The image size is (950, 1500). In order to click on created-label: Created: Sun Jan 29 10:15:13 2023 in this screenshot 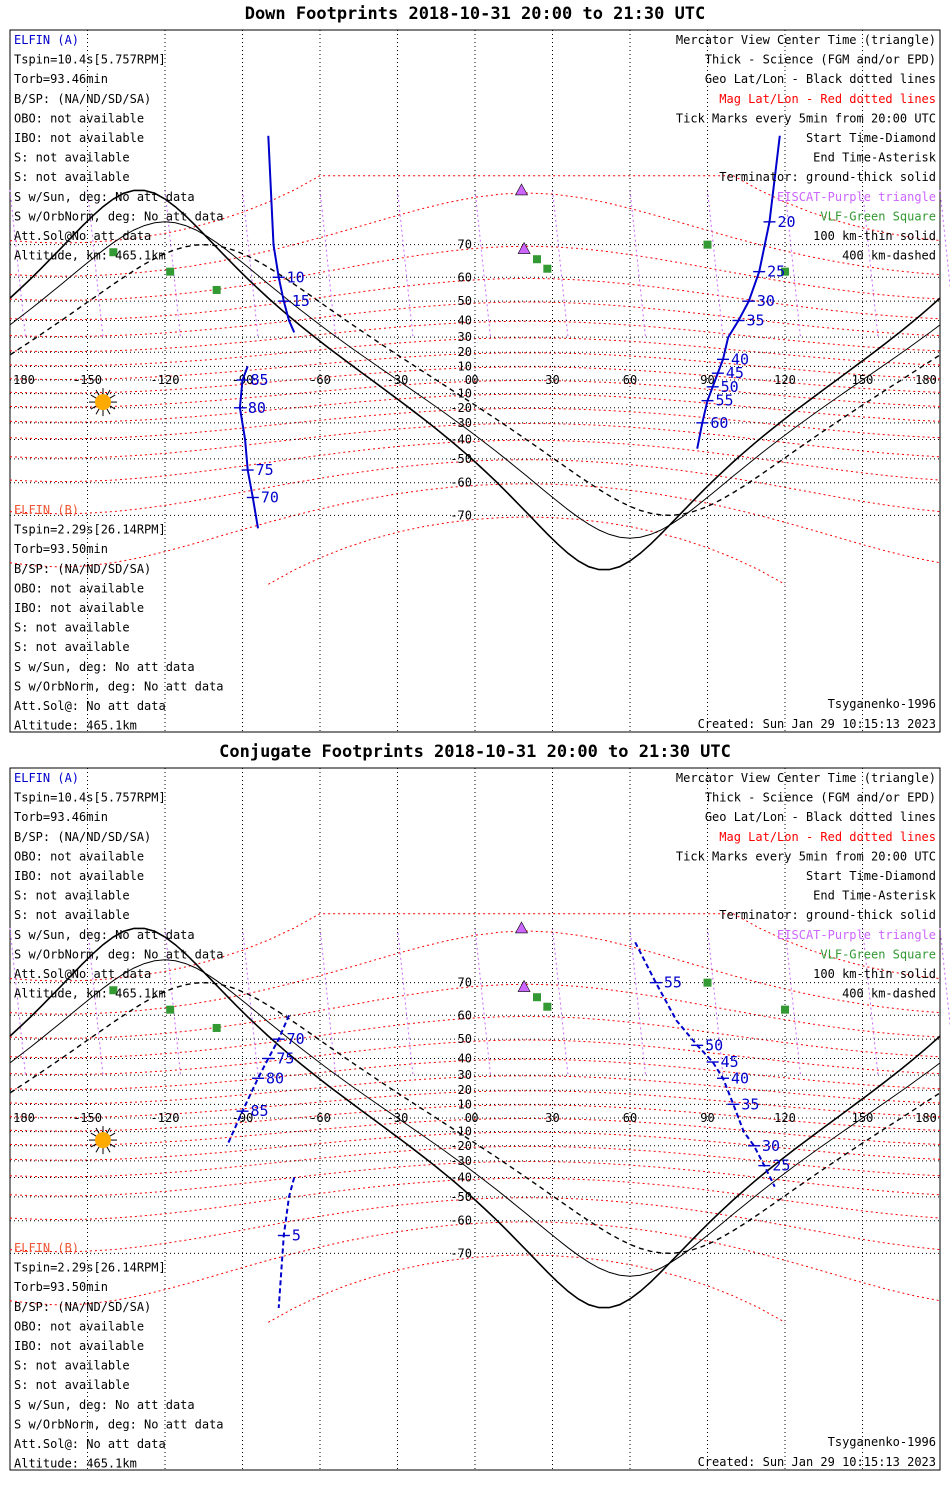, I will do `click(817, 1462)`.